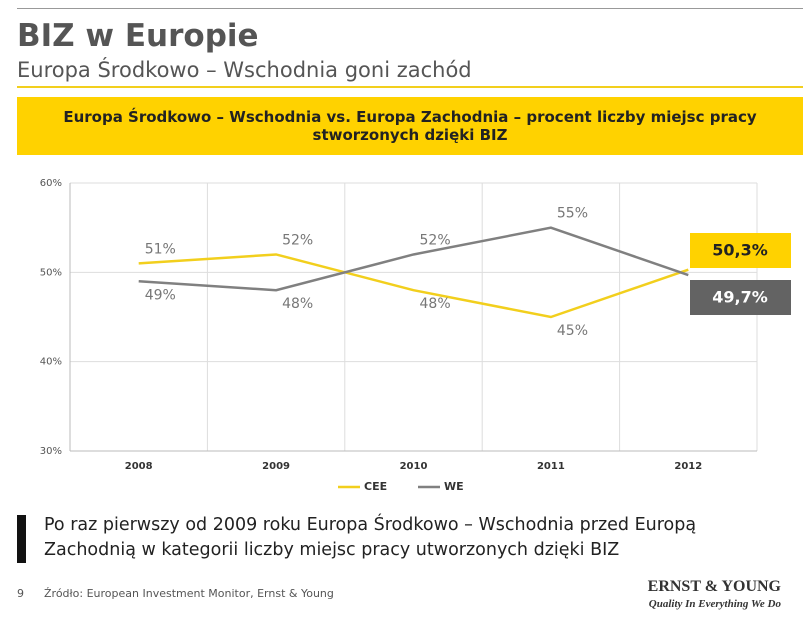  I want to click on value-label: 51%, so click(160, 249).